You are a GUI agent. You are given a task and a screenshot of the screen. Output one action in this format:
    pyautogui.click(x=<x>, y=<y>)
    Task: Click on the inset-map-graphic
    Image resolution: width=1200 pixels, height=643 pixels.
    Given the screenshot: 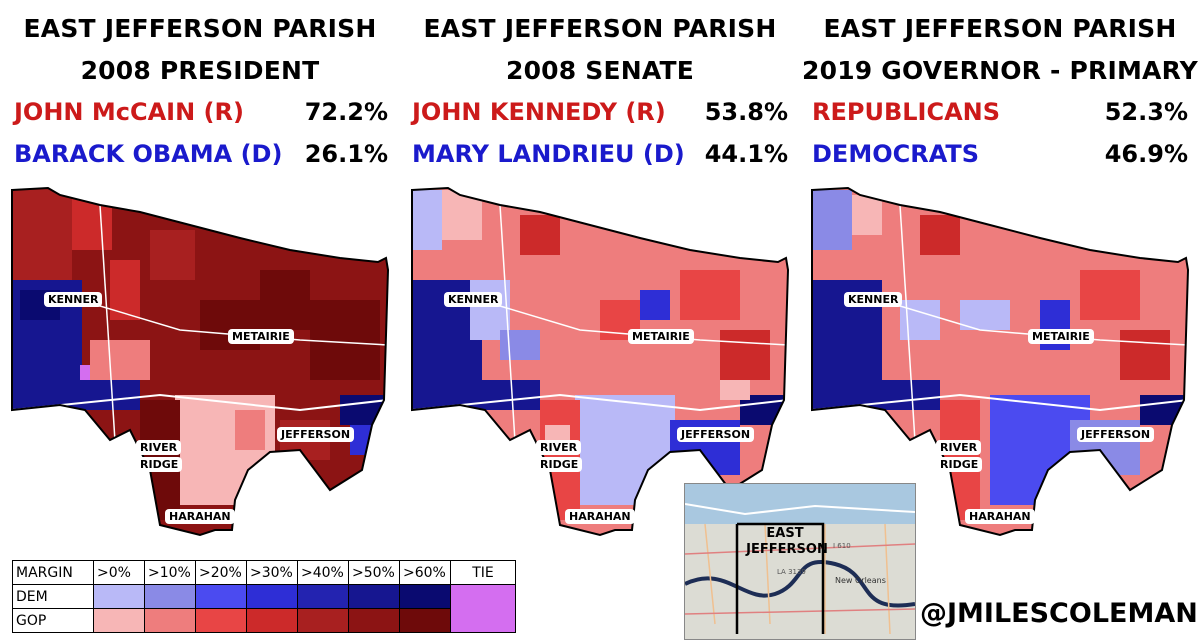 What is the action you would take?
    pyautogui.click(x=800, y=561)
    